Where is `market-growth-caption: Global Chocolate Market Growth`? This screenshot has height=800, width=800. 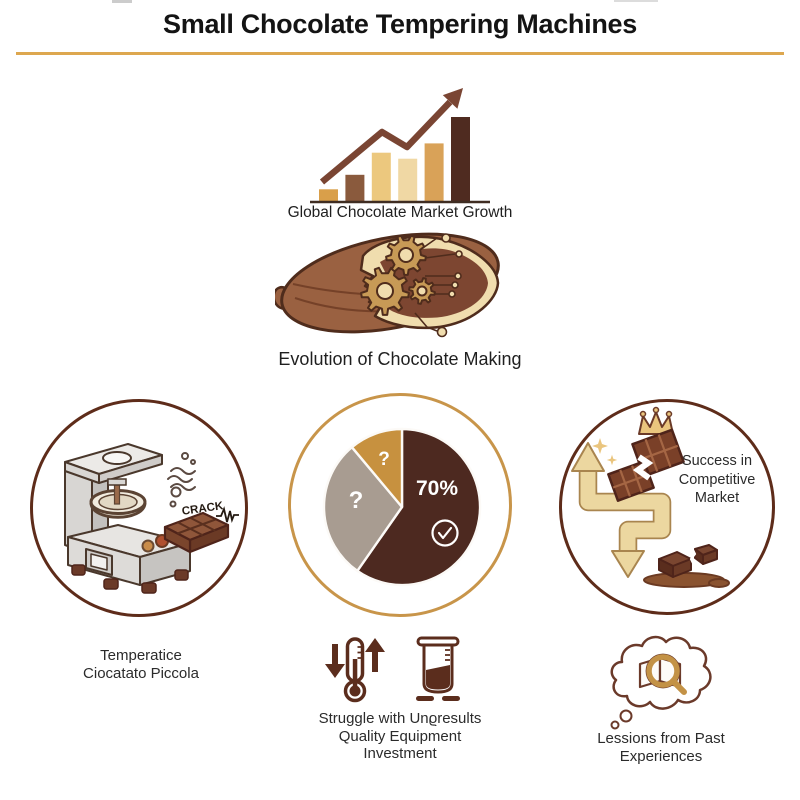
market-growth-caption: Global Chocolate Market Growth is located at coordinates (400, 212).